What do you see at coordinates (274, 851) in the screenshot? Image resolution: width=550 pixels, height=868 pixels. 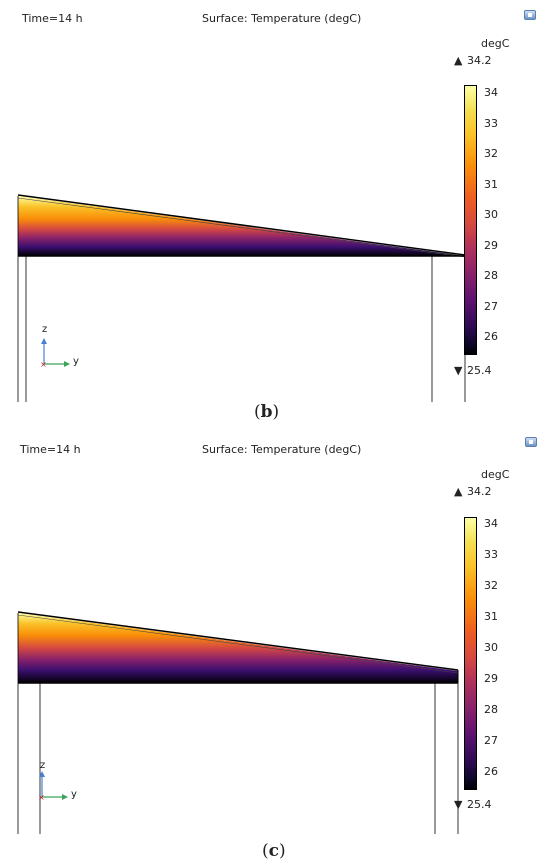 I see `panel-caption: (c)` at bounding box center [274, 851].